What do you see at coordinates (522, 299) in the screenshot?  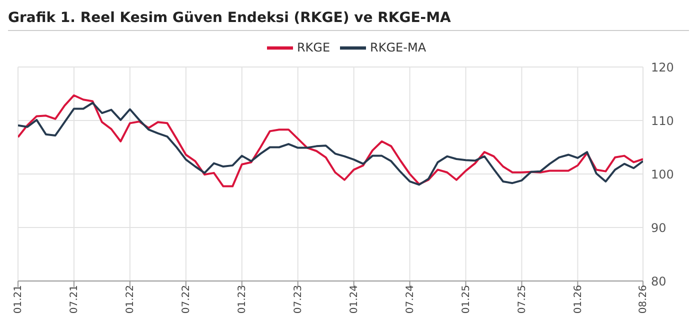 I see `x-tick-label: 07.25` at bounding box center [522, 299].